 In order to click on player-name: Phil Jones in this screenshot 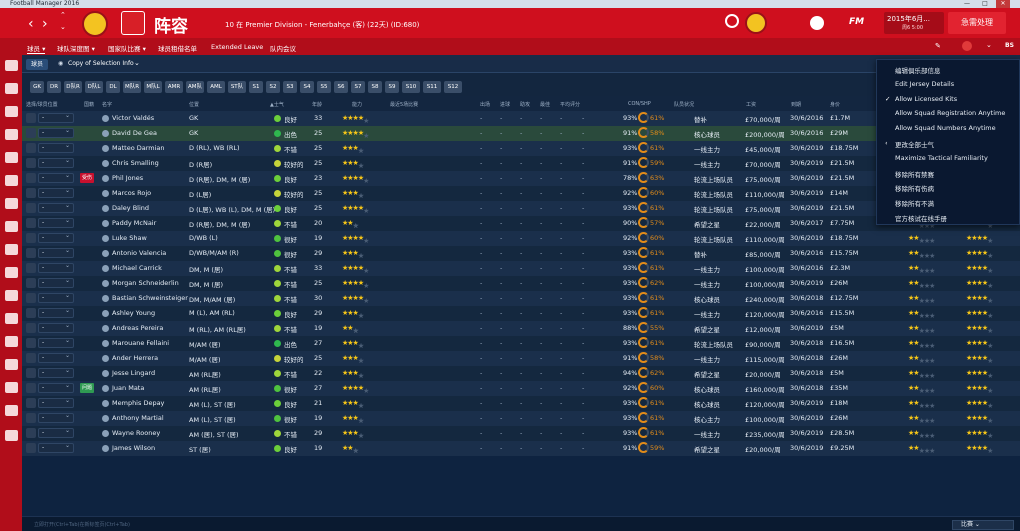, I will do `click(128, 178)`.